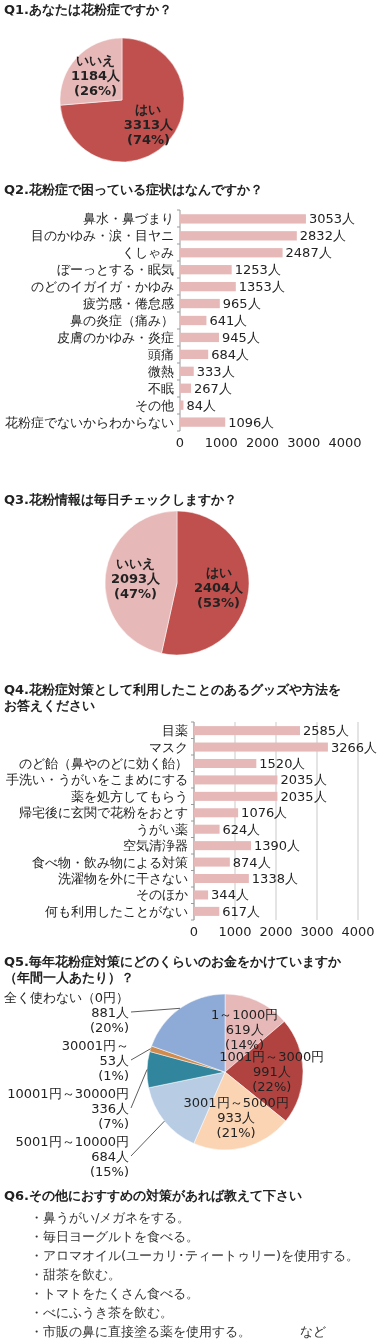 This screenshot has width=384, height=1343. I want to click on y-tick-label: 帰宅後に玄関で花粉をおとす, so click(103, 813).